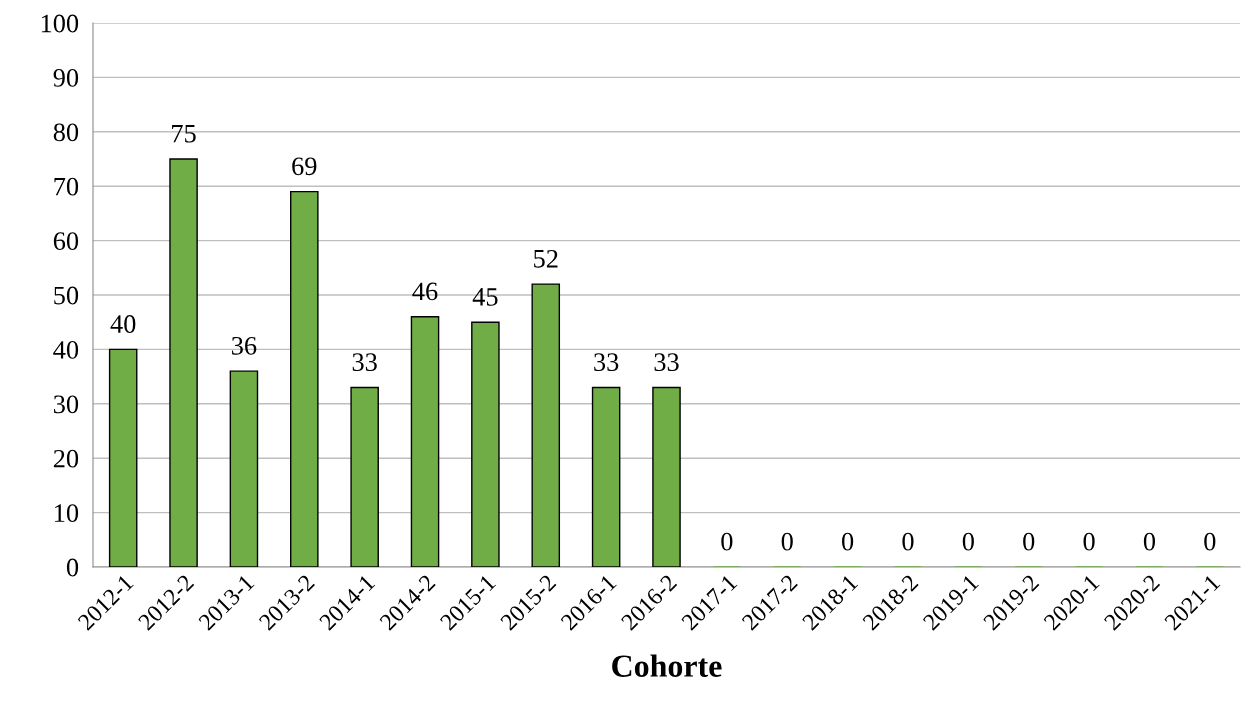 This screenshot has height=721, width=1251. Describe the element at coordinates (66, 404) in the screenshot. I see `y-tick-label: 30` at that location.